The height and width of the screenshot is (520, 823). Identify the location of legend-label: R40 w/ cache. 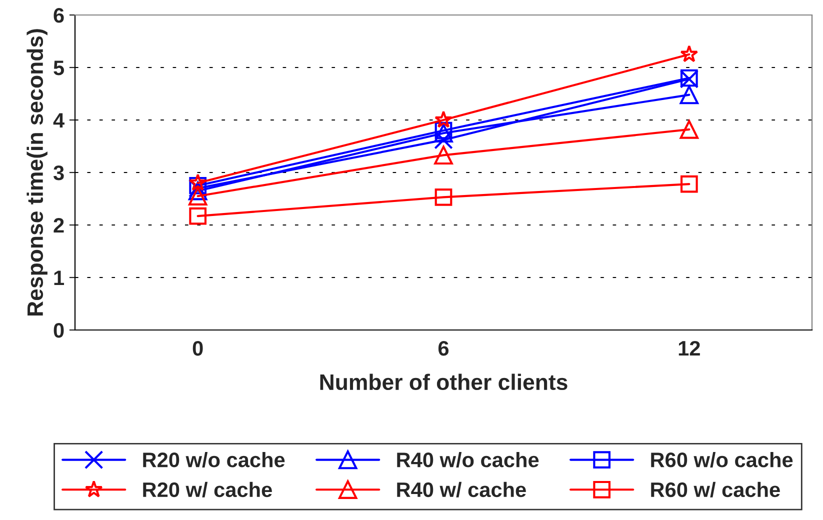
(461, 490).